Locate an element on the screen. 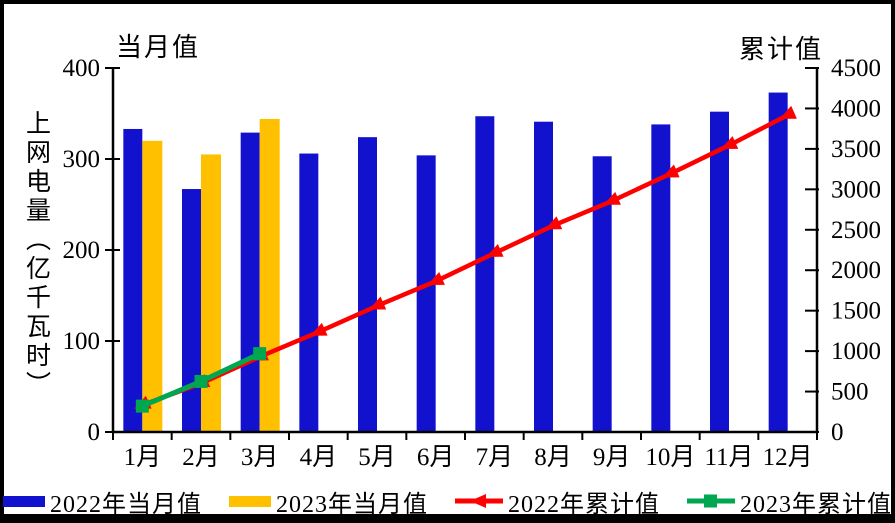 The height and width of the screenshot is (523, 895). bar-2022-11月 is located at coordinates (719, 272).